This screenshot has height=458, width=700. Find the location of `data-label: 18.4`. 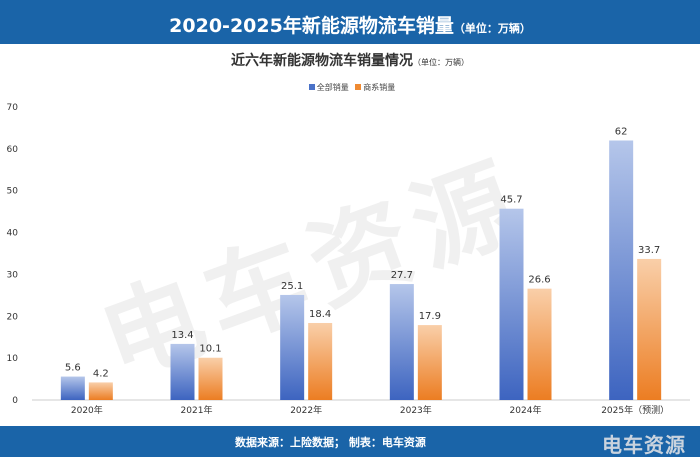

data-label: 18.4 is located at coordinates (320, 314).